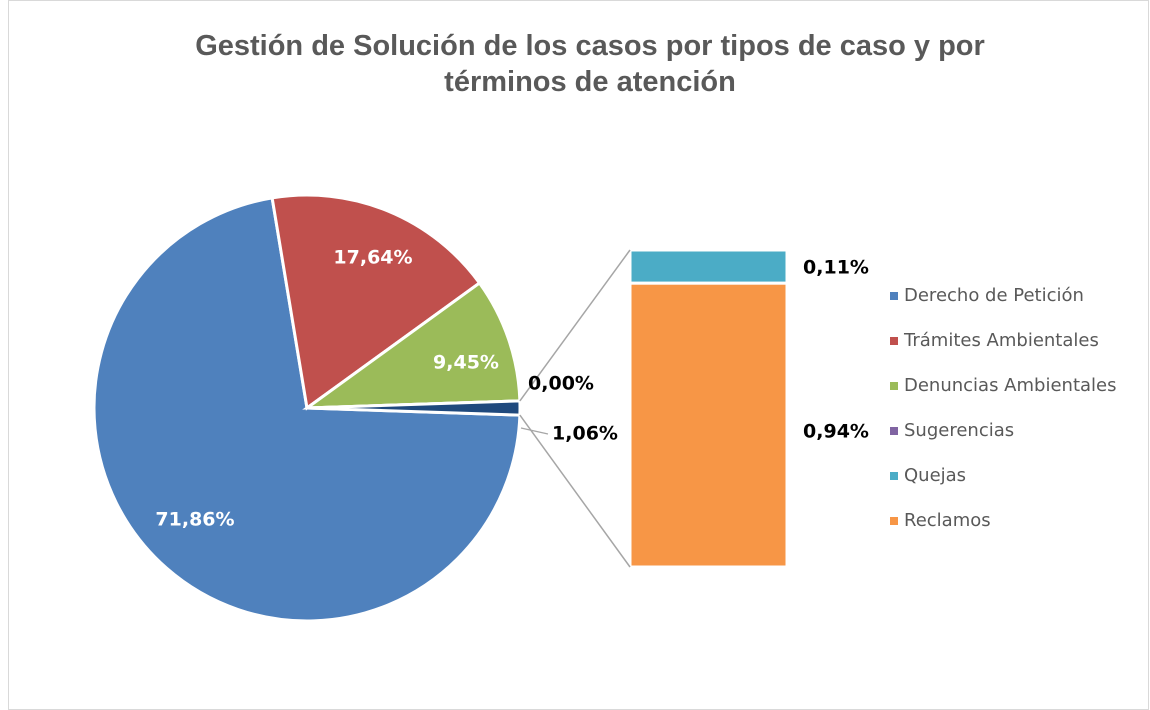 The image size is (1150, 710). I want to click on data-label: 9,45%, so click(466, 363).